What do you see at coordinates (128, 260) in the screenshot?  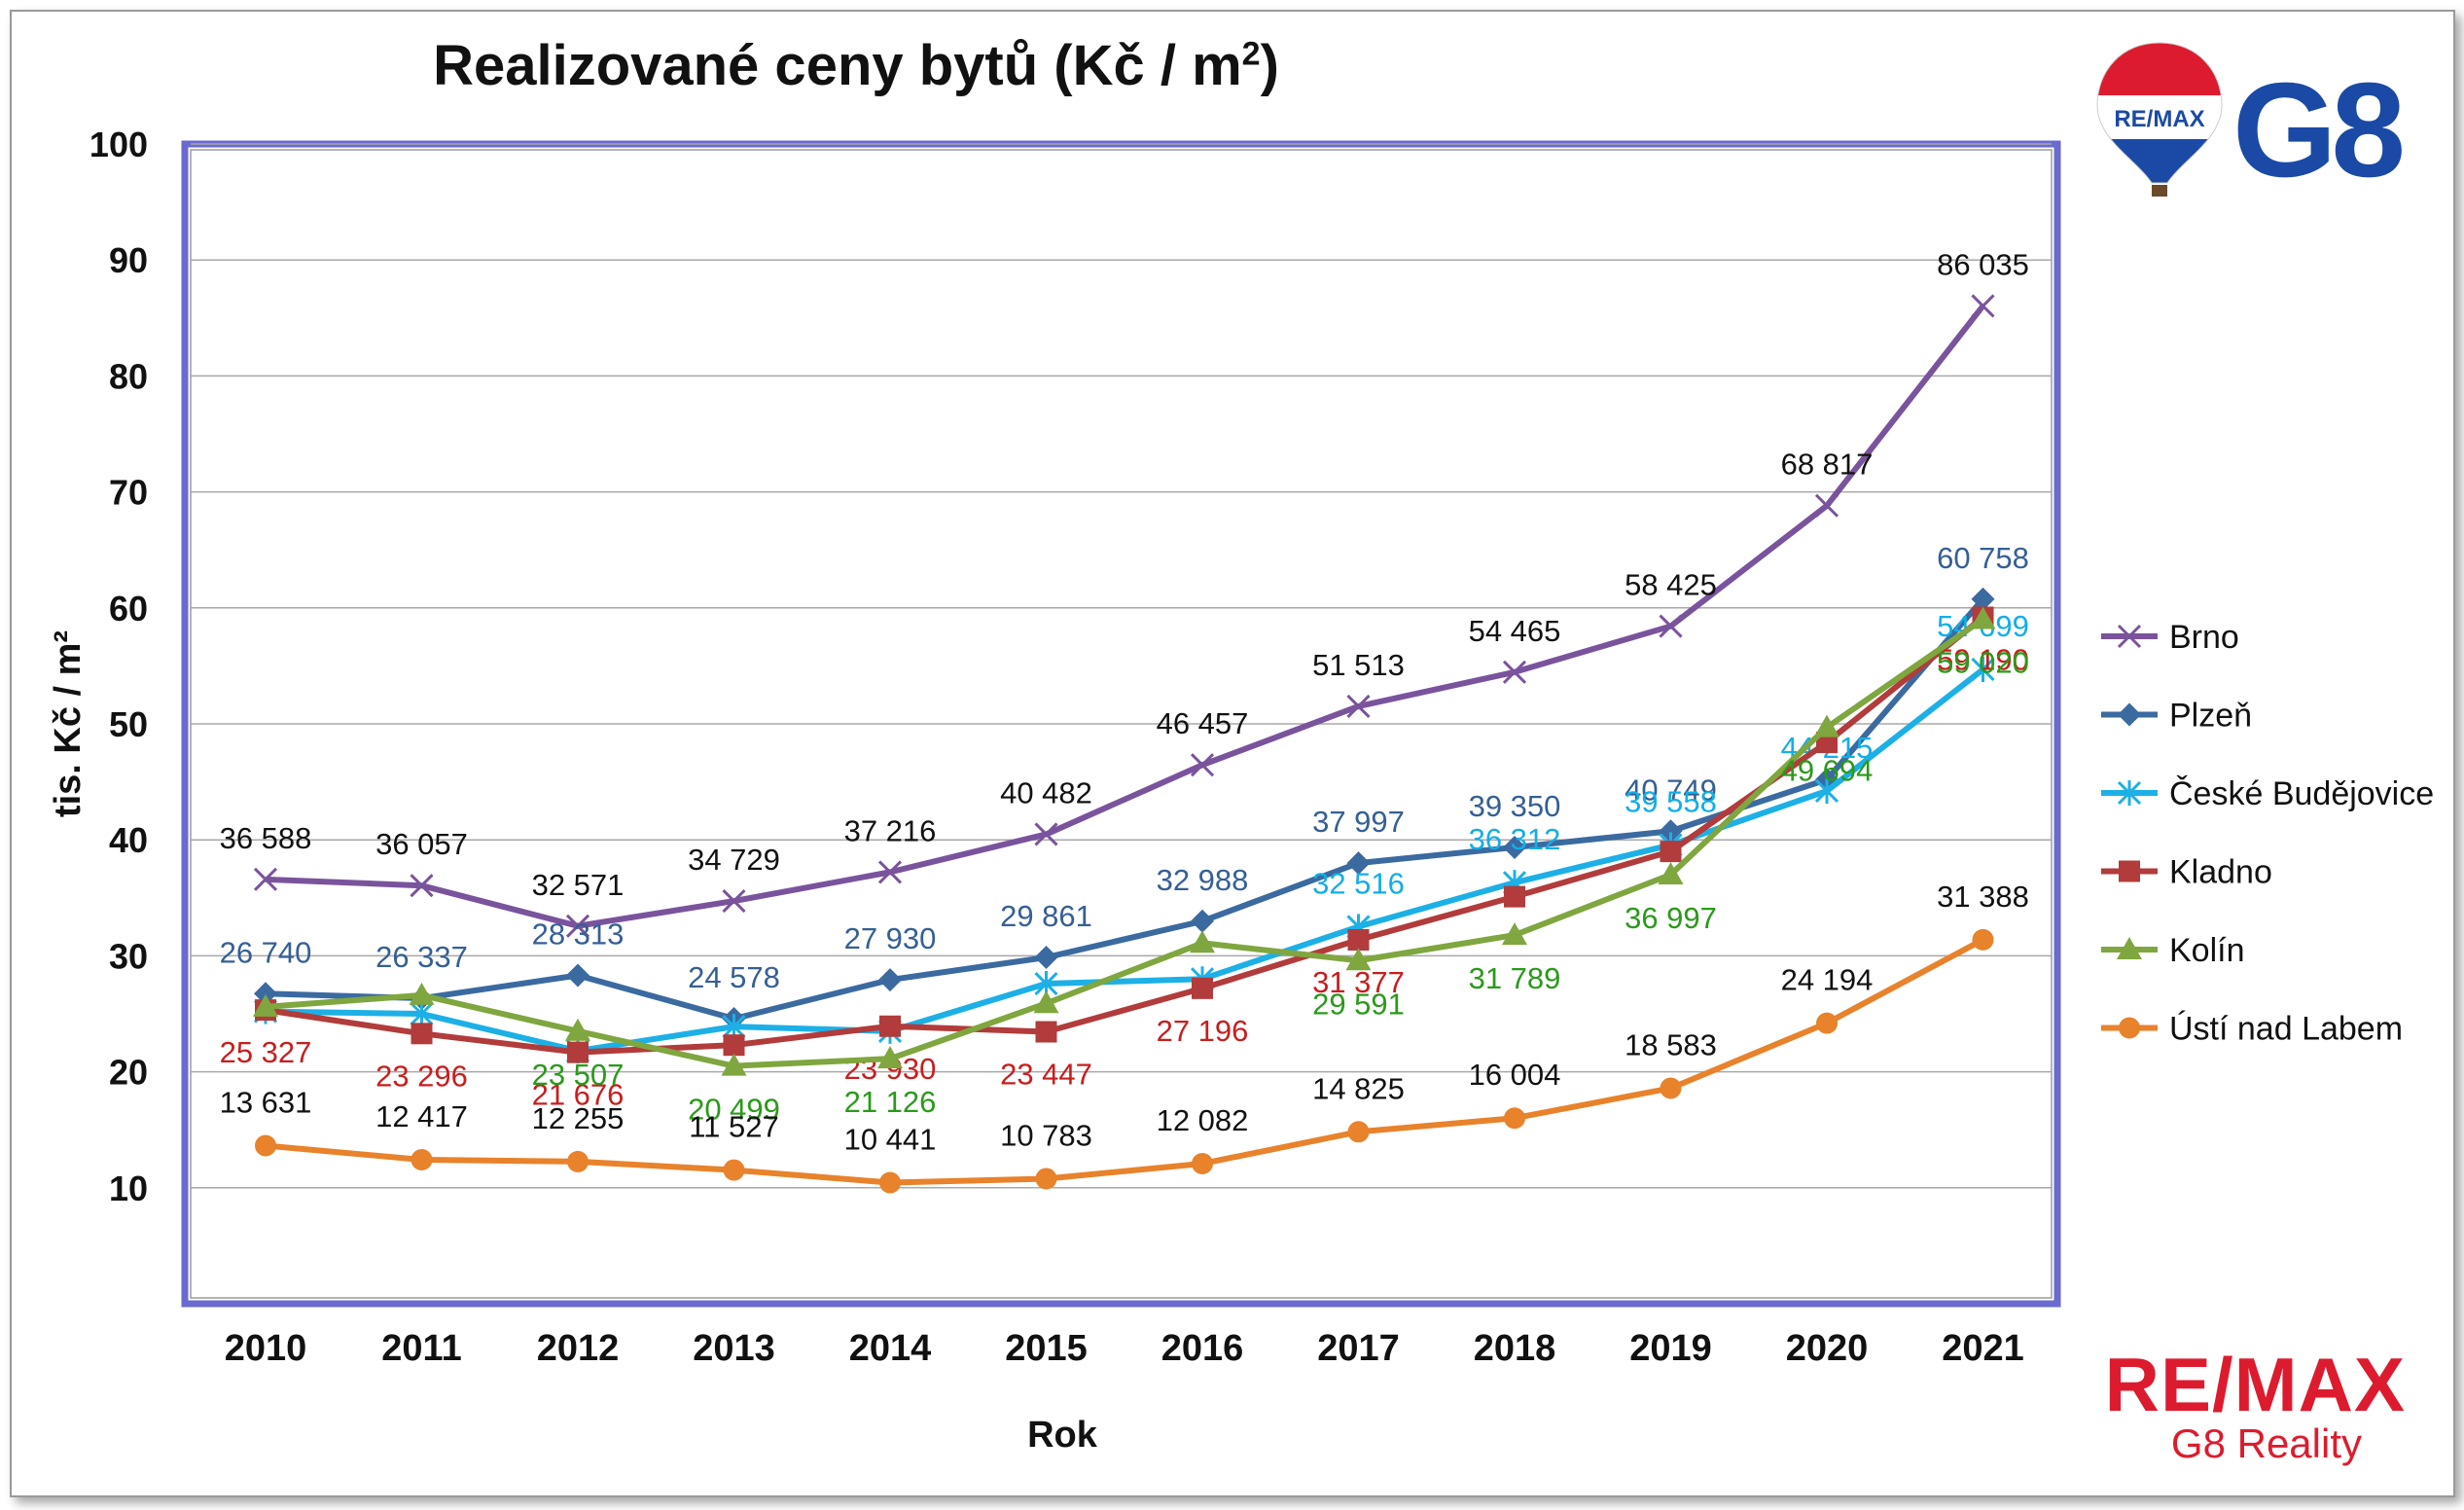 I see `y-tick-label: 90` at bounding box center [128, 260].